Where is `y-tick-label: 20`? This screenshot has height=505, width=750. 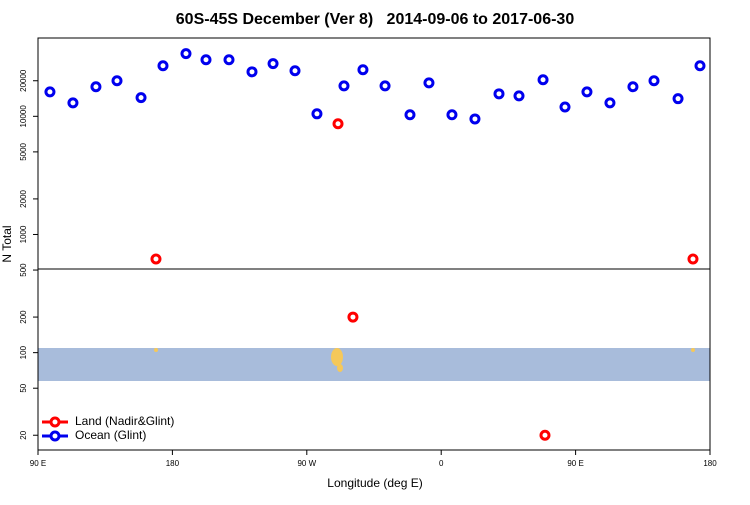 y-tick-label: 20 is located at coordinates (23, 434).